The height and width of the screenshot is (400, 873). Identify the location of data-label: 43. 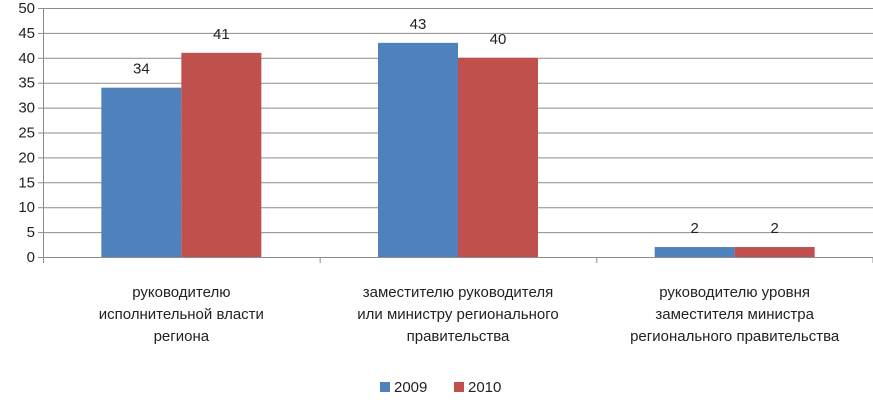
(418, 24).